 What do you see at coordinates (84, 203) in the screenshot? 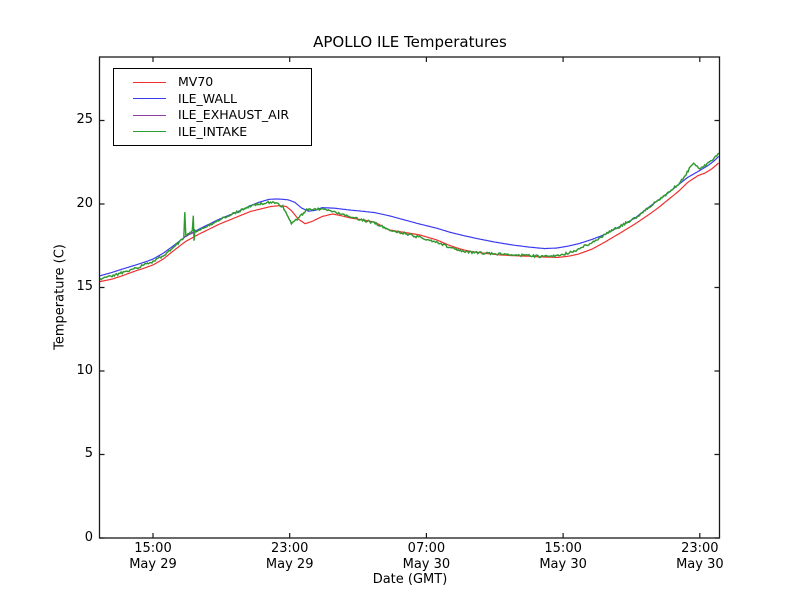
I see `y-tick-label: 20` at bounding box center [84, 203].